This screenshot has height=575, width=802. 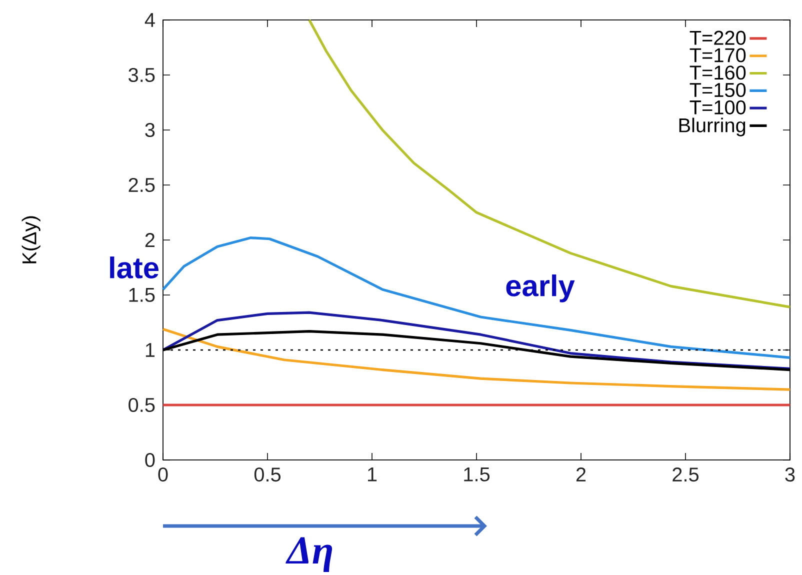 I want to click on x-tick-label: 2, so click(x=581, y=475).